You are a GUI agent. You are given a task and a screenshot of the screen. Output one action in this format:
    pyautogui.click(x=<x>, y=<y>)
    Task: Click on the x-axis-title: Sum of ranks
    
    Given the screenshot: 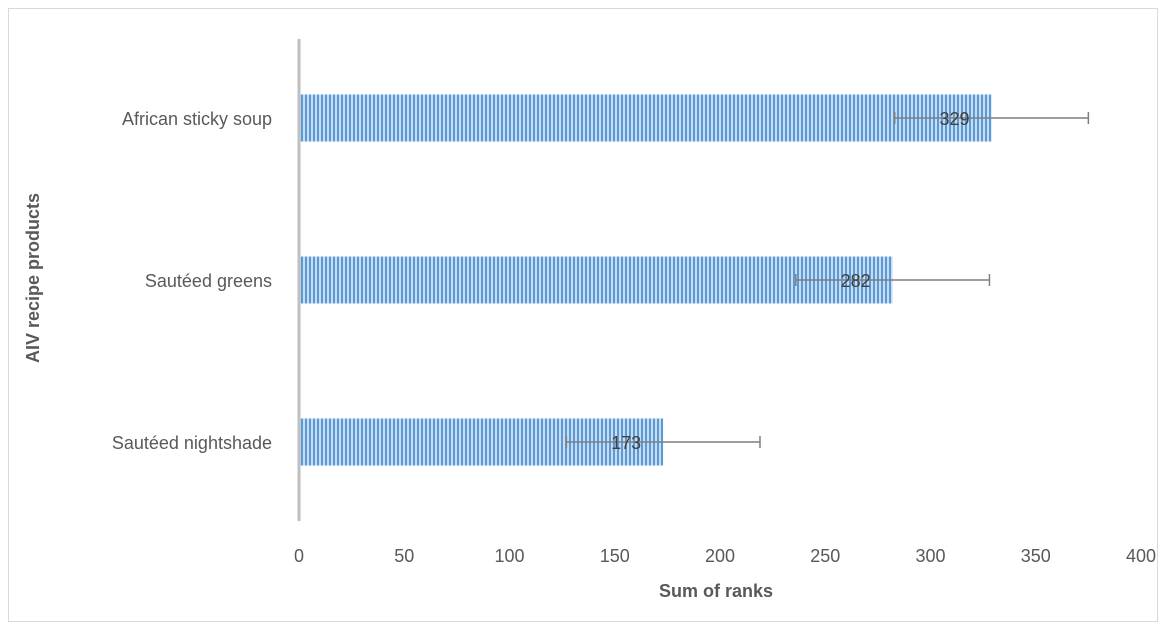 What is the action you would take?
    pyautogui.click(x=716, y=591)
    